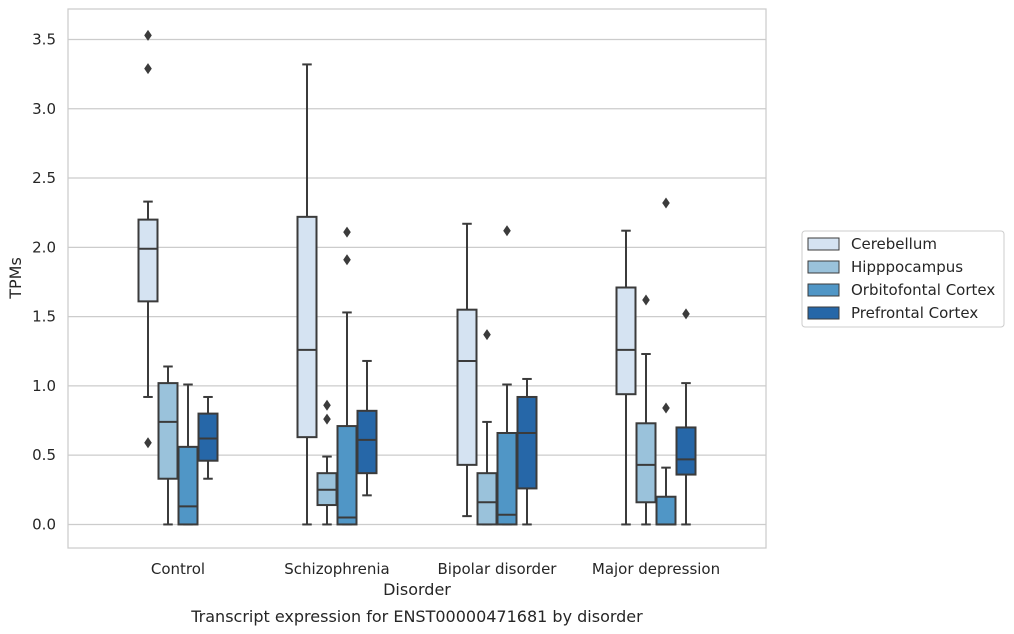 The width and height of the screenshot is (1014, 634). What do you see at coordinates (44, 455) in the screenshot?
I see `y-tick-label: 0.5` at bounding box center [44, 455].